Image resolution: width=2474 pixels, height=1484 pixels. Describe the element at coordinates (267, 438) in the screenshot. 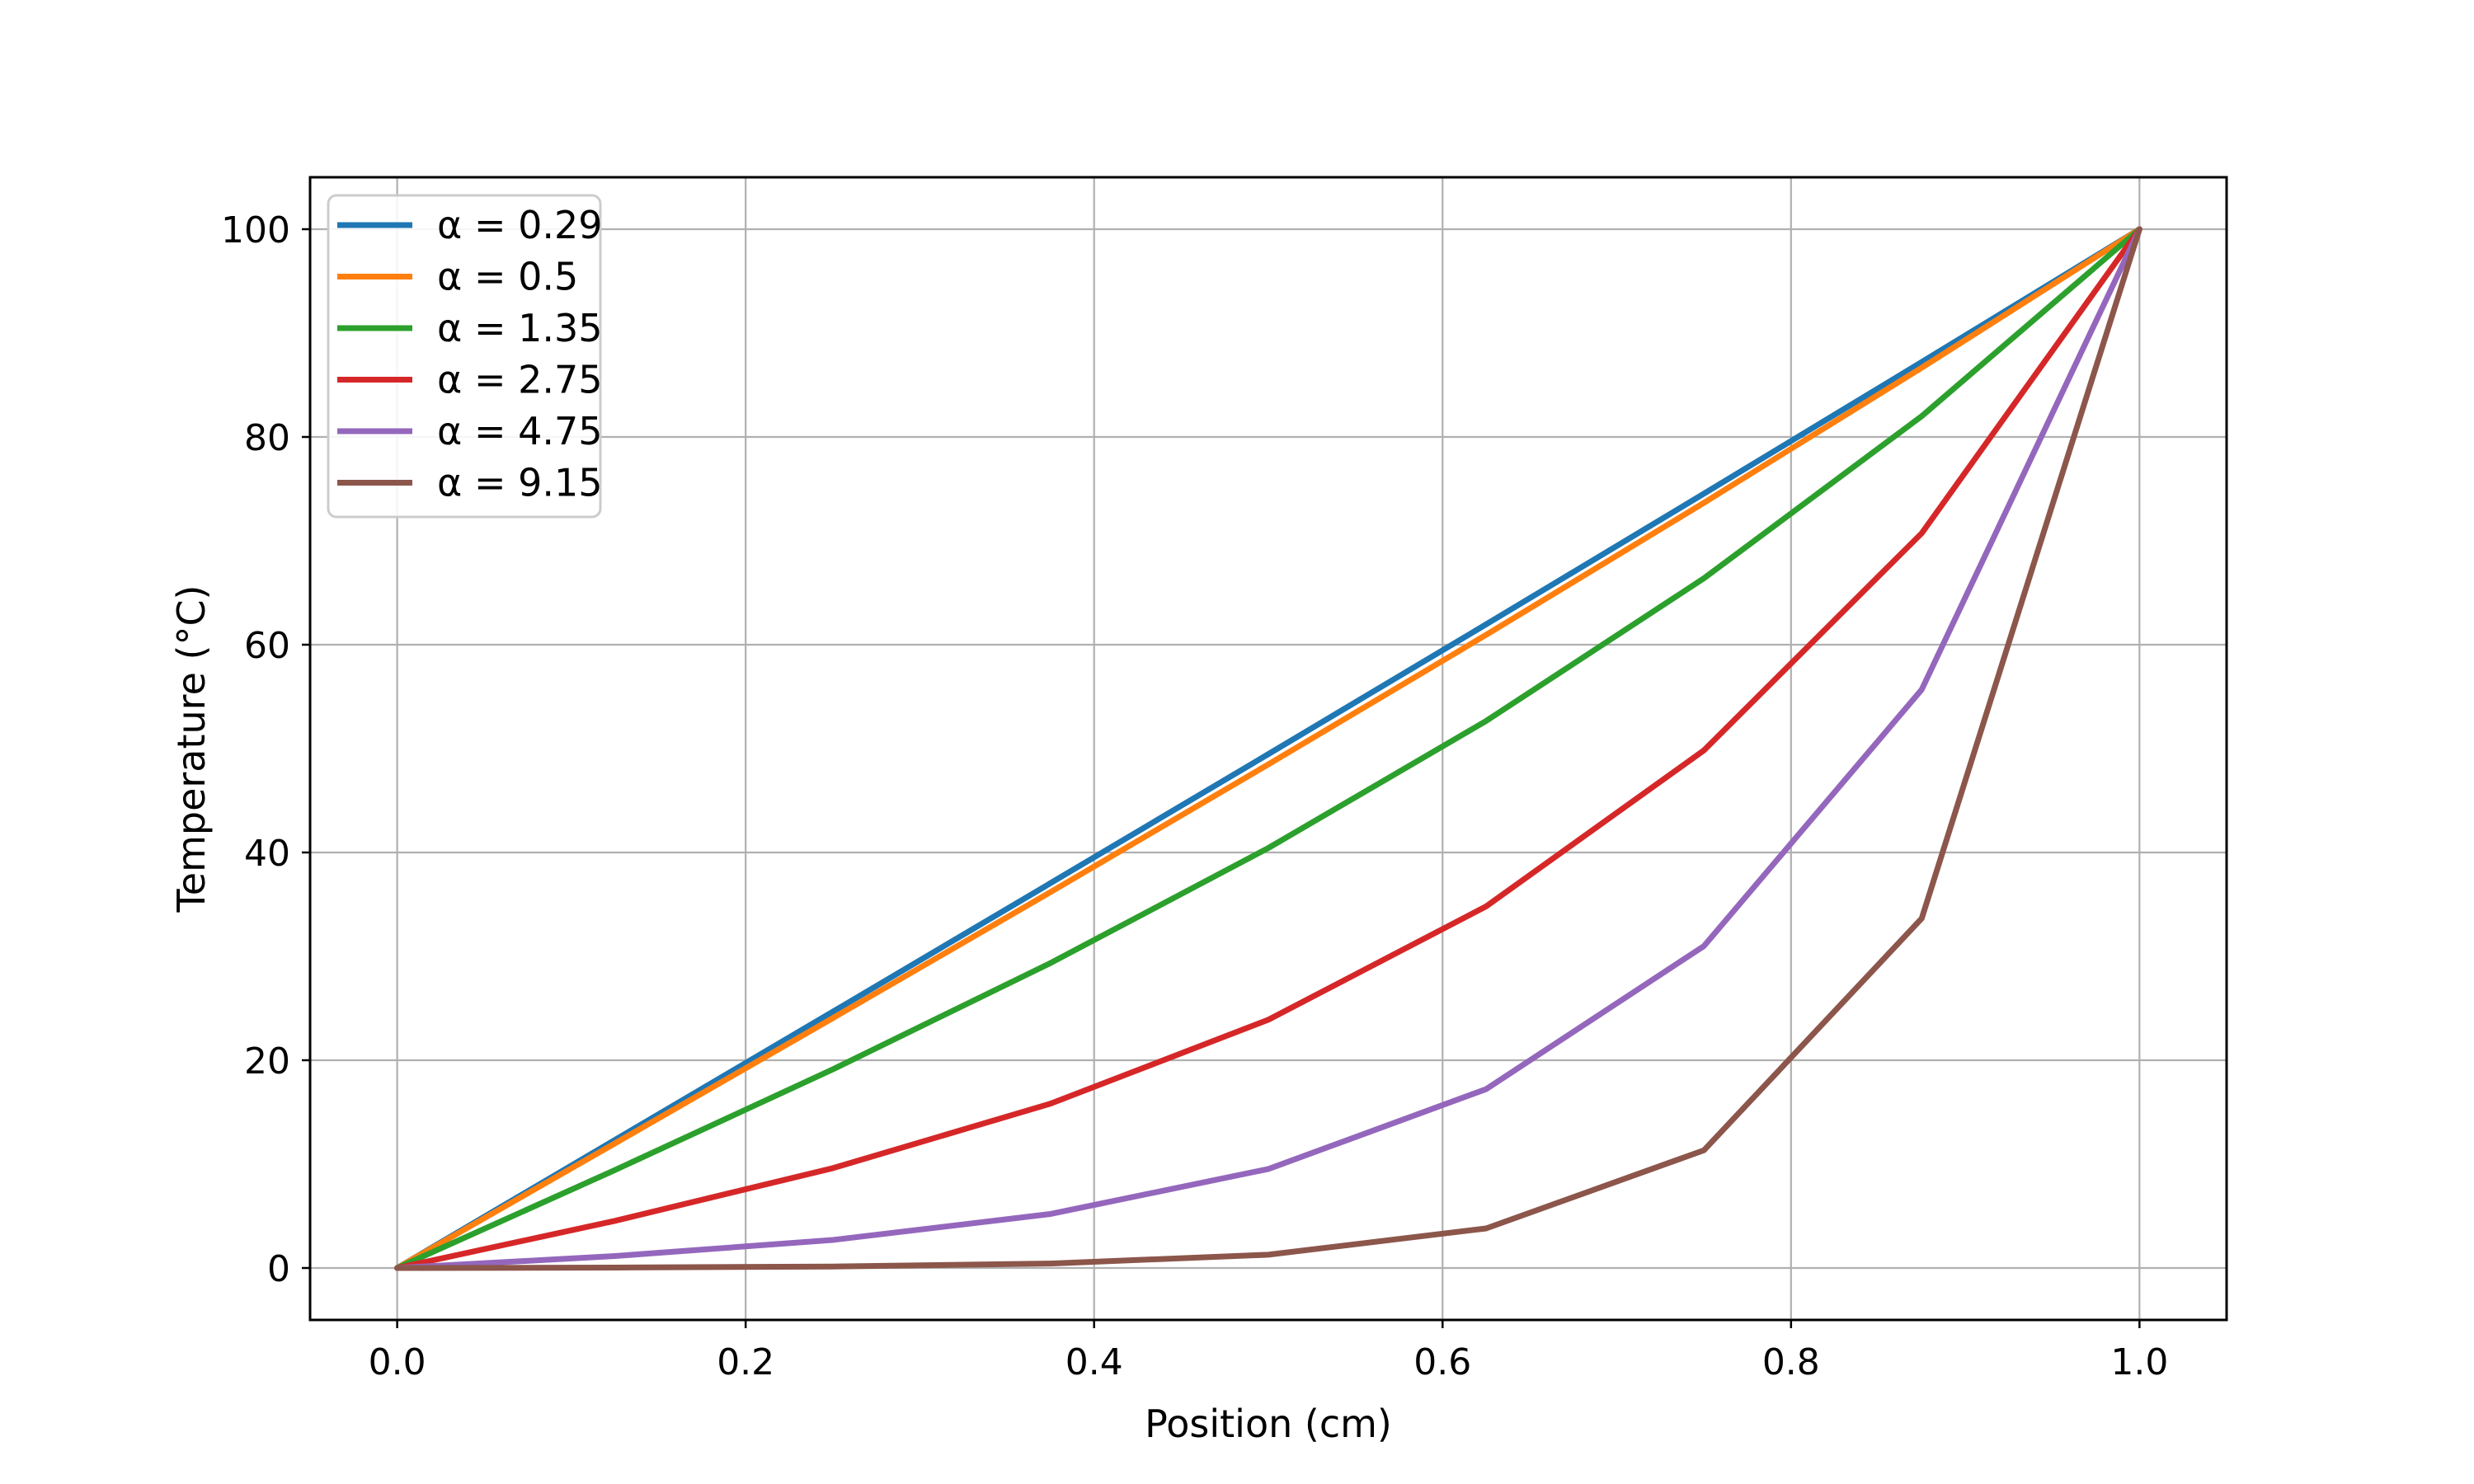

I see `y-tick-label-4: 80` at that location.